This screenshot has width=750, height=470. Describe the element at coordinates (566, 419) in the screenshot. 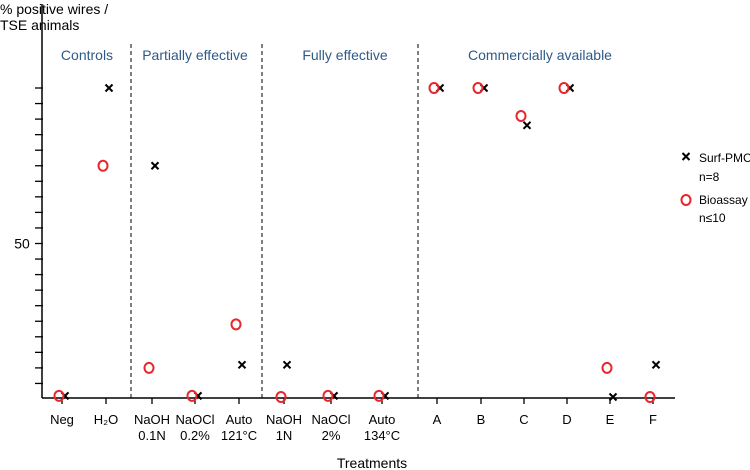

I see `x-tick-label: D` at that location.